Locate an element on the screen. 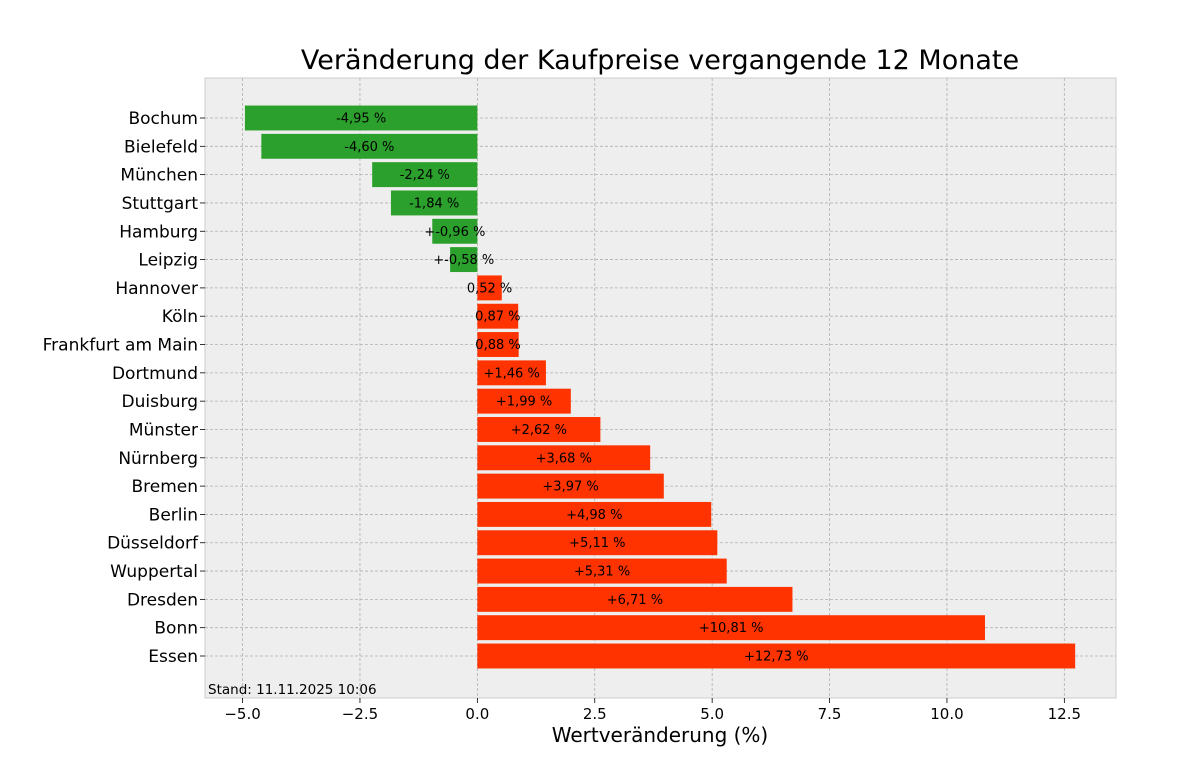 The image size is (1200, 775). data-label: 0,87 % is located at coordinates (497, 317).